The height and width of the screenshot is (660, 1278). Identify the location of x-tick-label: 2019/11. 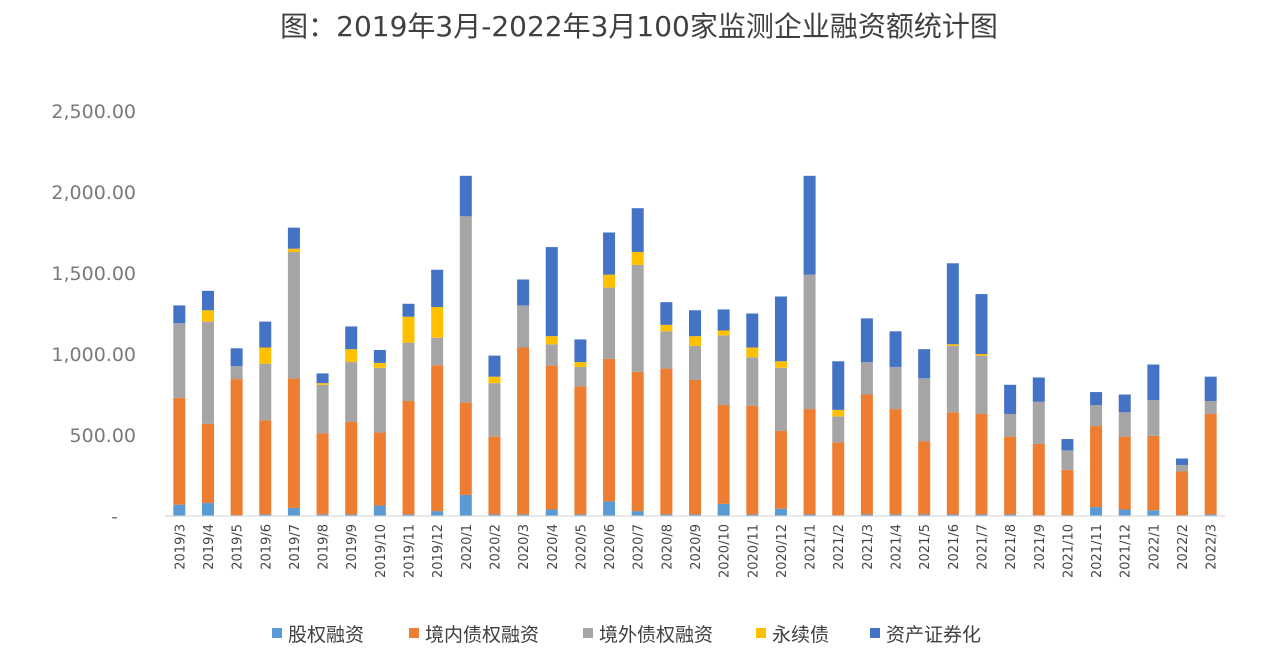
(410, 551).